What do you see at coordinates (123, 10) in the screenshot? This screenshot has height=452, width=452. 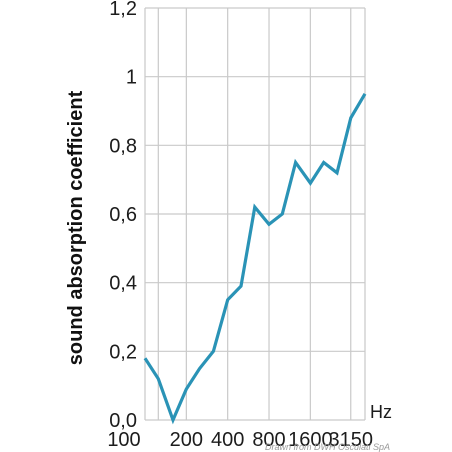 I see `y-tick-label: 1,2` at bounding box center [123, 10].